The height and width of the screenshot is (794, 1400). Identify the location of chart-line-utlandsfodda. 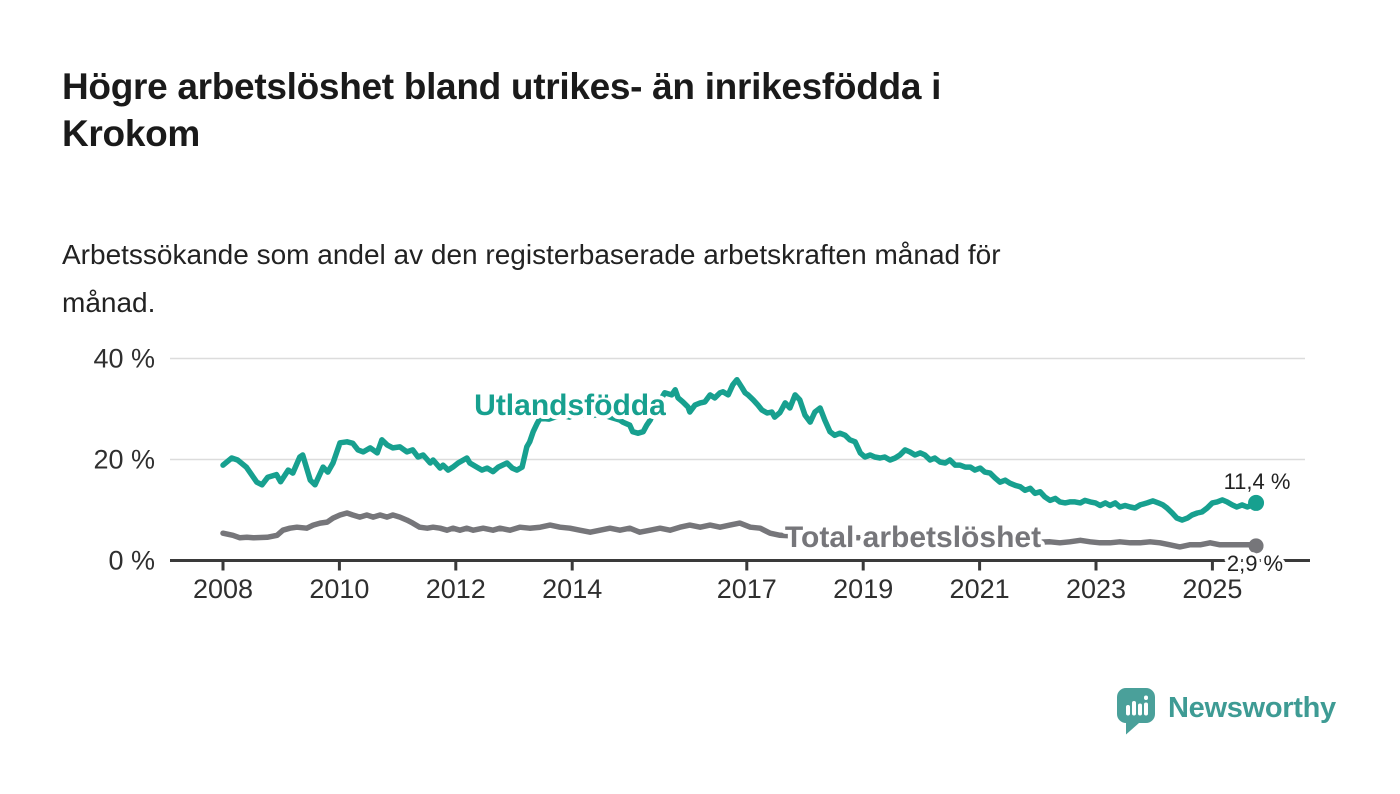
(739, 449).